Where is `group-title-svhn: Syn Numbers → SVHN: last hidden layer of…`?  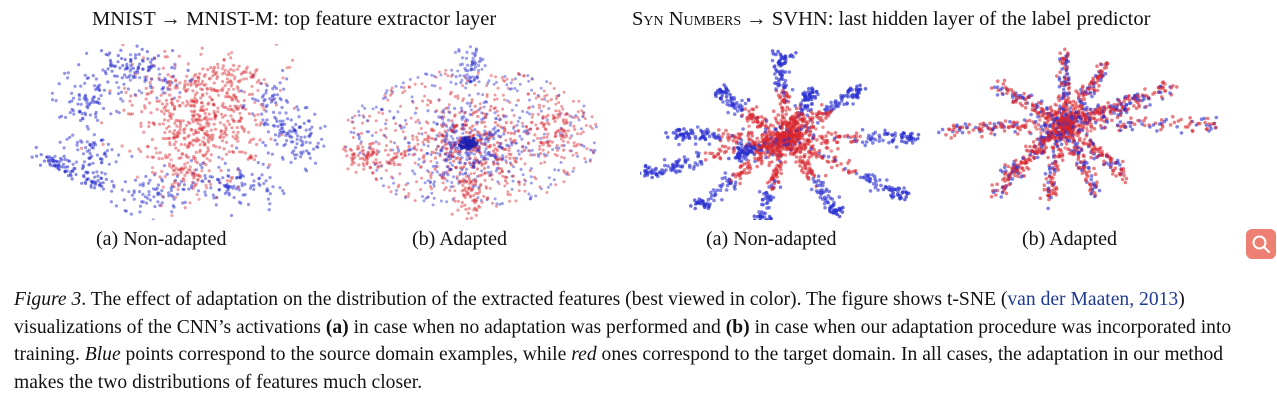 group-title-svhn: Syn Numbers → SVHN: last hidden layer of… is located at coordinates (891, 19).